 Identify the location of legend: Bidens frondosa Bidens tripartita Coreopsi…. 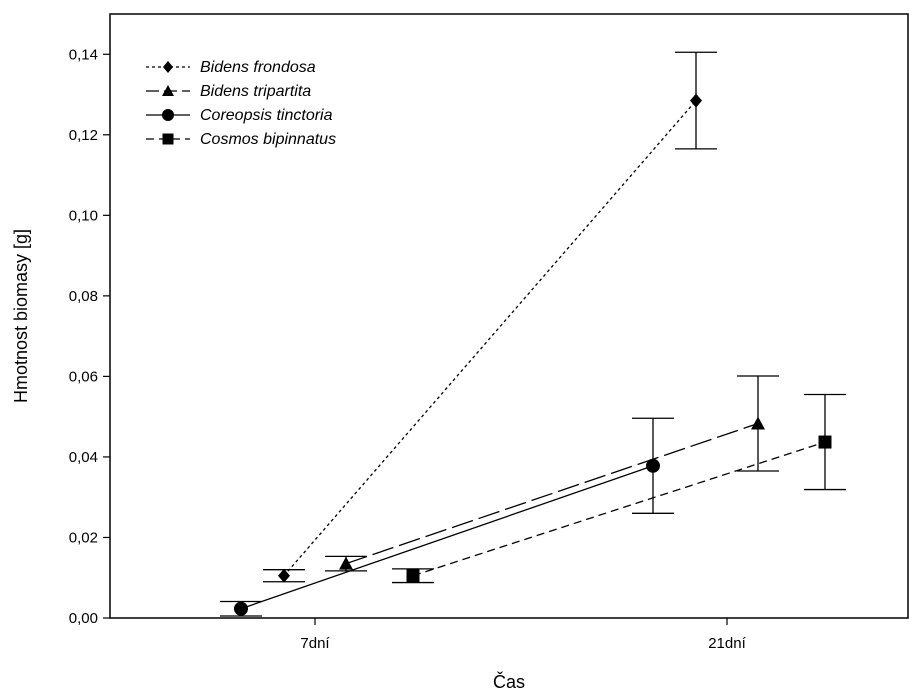
(241, 103).